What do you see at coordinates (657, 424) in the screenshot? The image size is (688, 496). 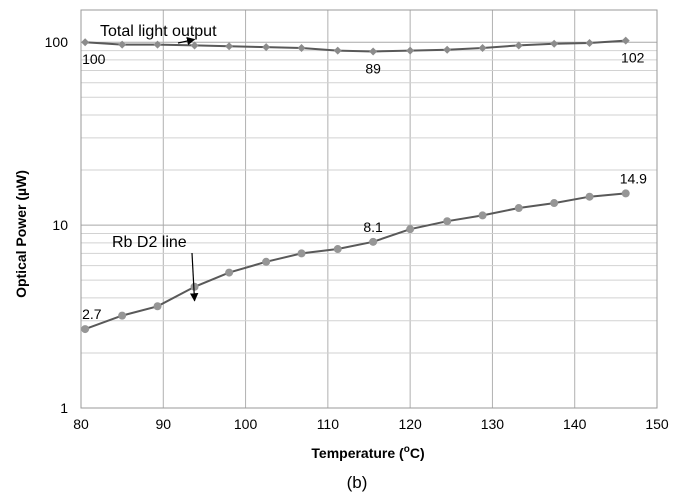 I see `x-tick-label: 150` at bounding box center [657, 424].